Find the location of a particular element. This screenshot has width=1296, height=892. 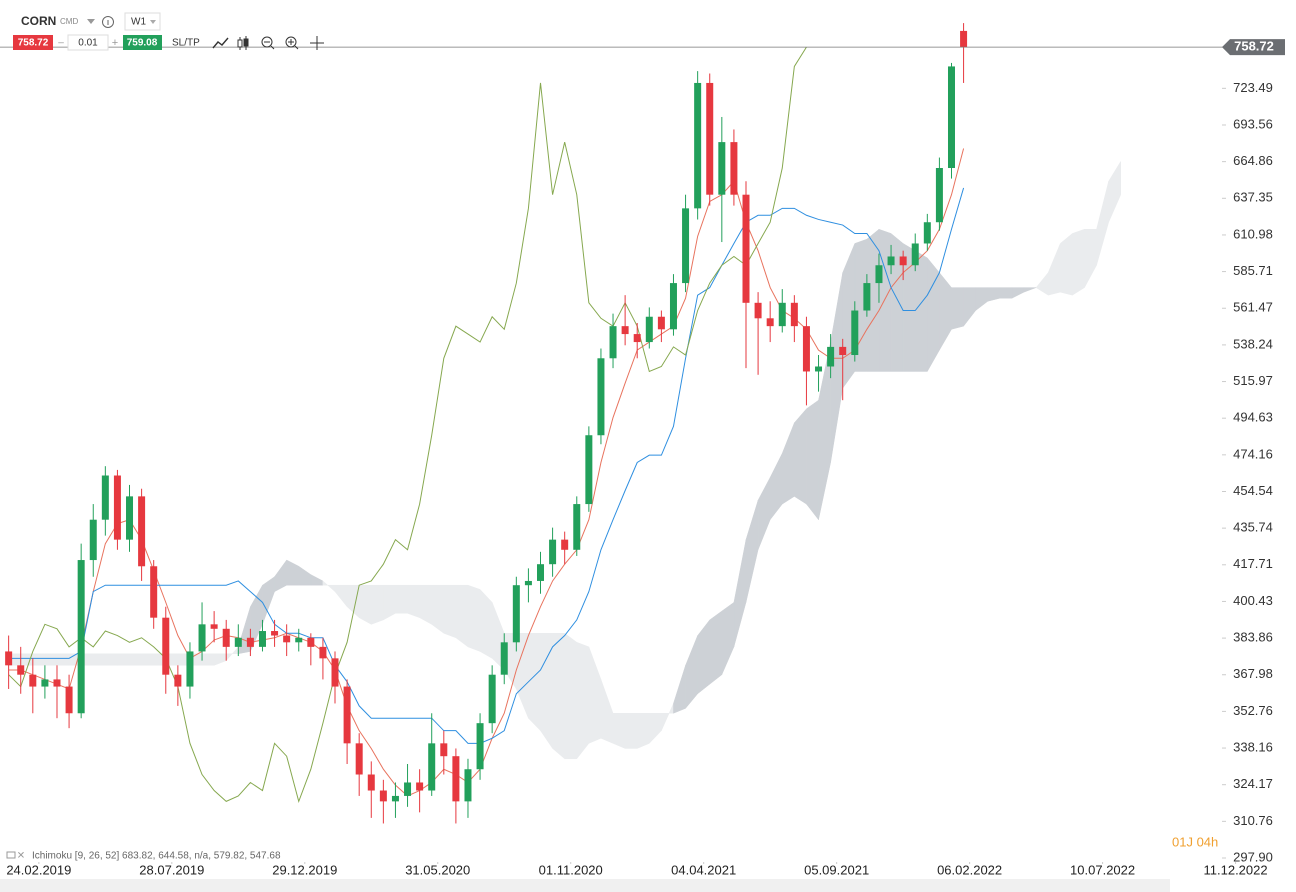

candle-tool is located at coordinates (243, 43).